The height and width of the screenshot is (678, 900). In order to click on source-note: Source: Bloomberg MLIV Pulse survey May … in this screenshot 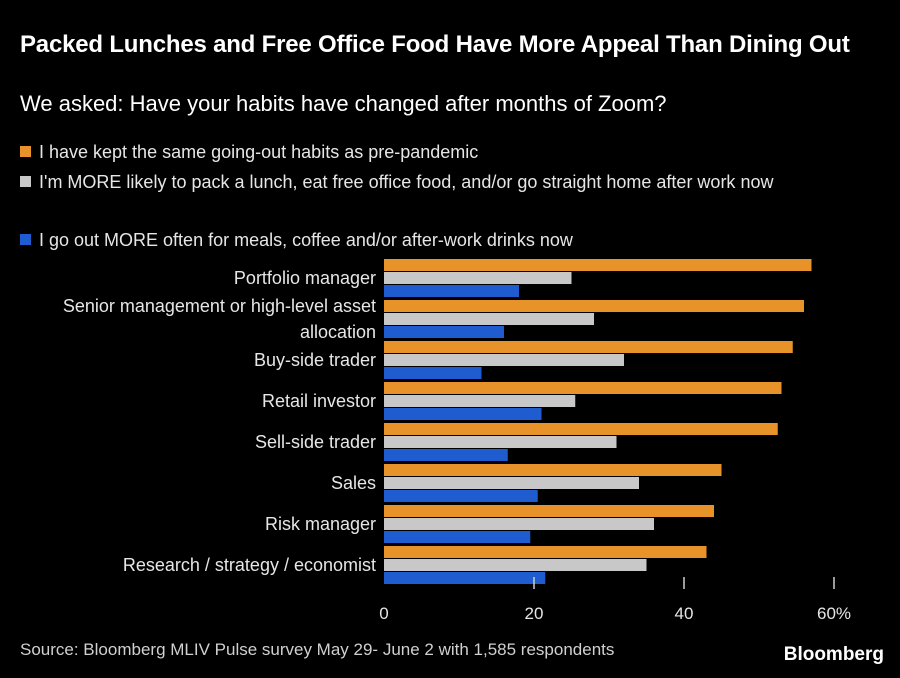, I will do `click(317, 649)`.